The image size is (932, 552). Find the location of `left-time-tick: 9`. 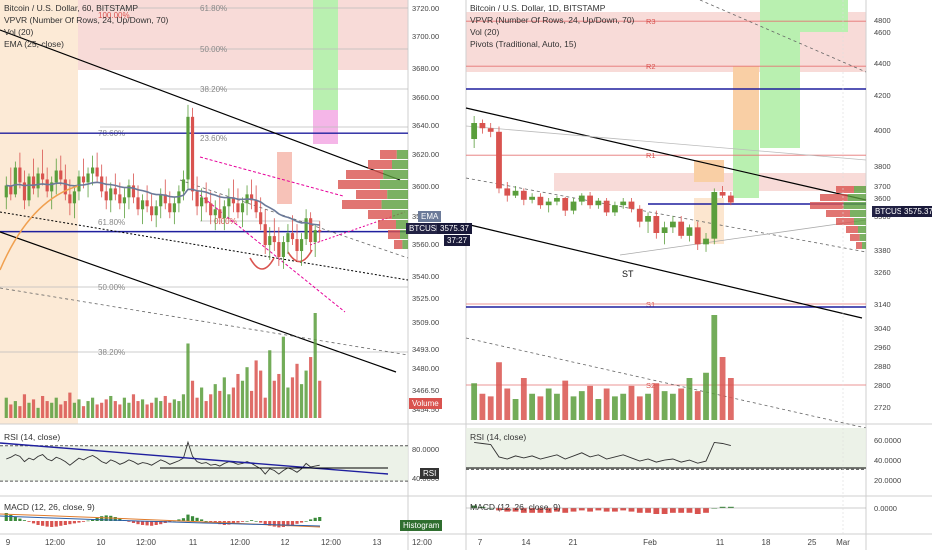

left-time-tick: 9 is located at coordinates (8, 542).